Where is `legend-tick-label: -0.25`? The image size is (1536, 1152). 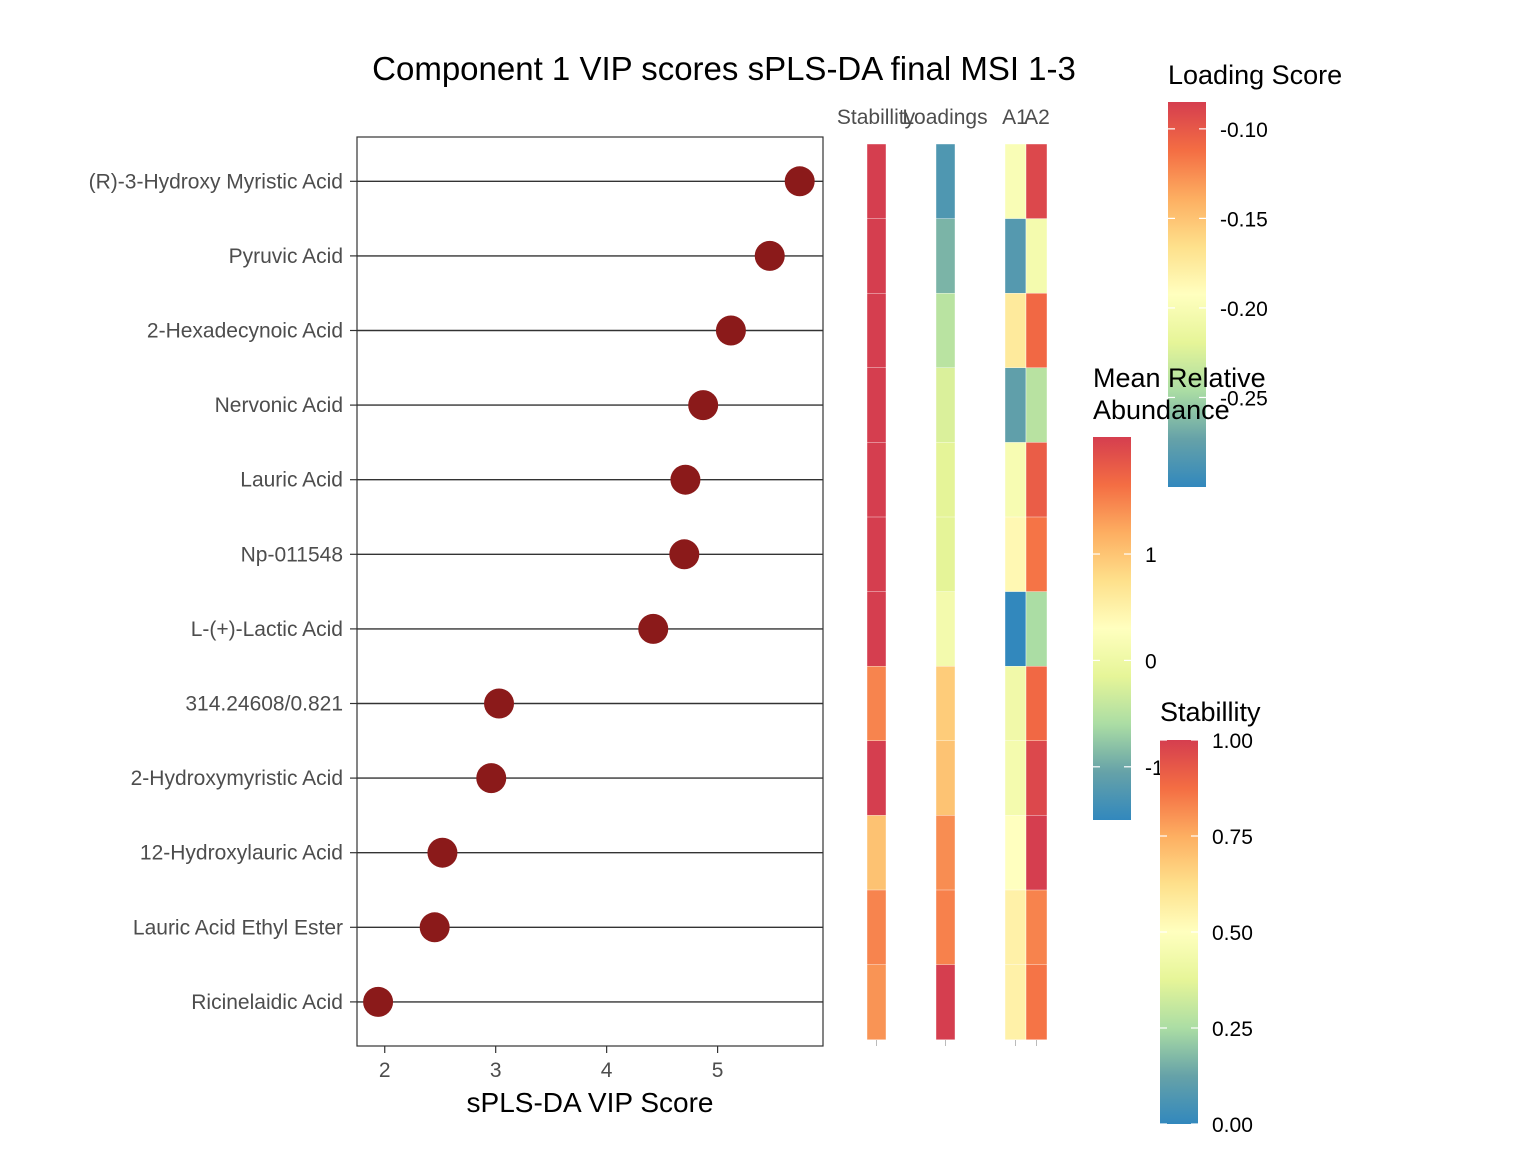
legend-tick-label: -0.25 is located at coordinates (1244, 398).